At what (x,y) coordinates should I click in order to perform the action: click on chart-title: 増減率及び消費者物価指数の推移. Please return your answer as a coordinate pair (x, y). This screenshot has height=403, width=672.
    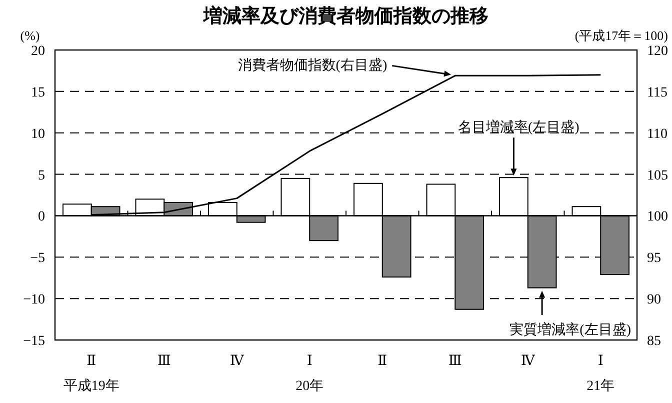
    Looking at the image, I should click on (345, 16).